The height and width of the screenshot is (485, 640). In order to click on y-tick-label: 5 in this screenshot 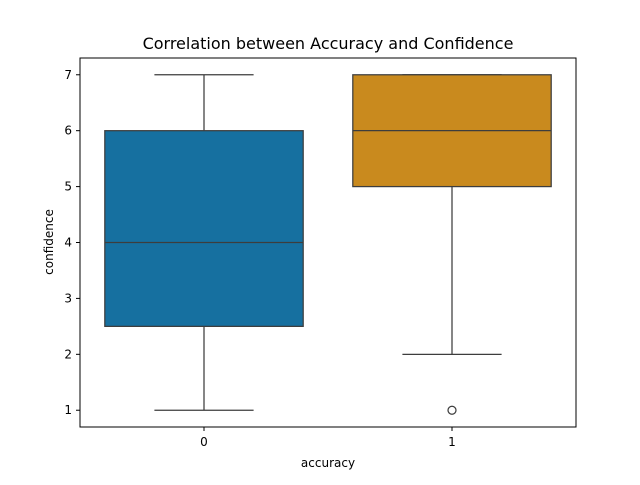, I will do `click(68, 187)`.